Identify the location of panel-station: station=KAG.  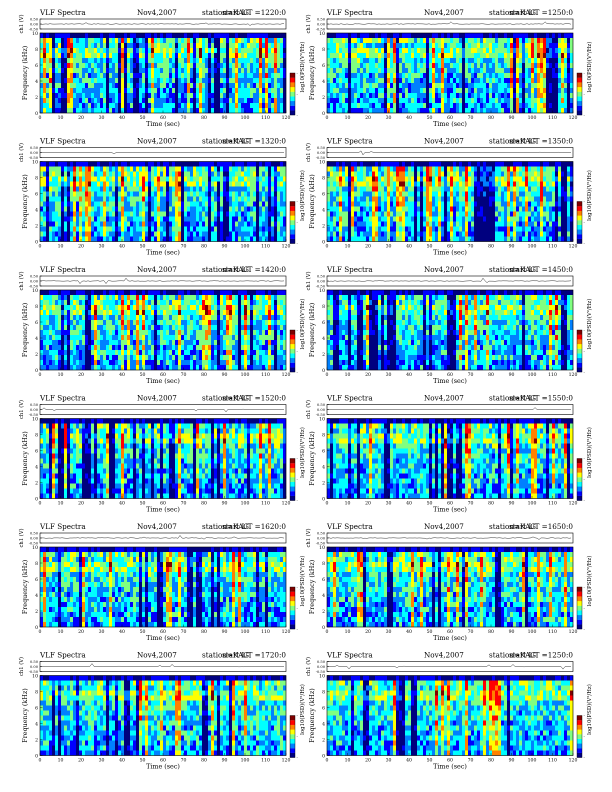
(512, 141).